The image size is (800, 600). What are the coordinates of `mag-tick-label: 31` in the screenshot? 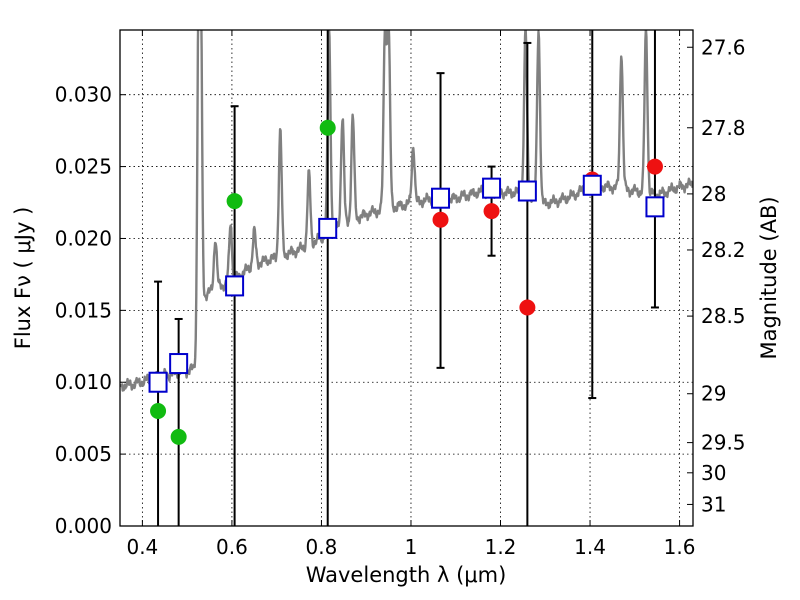 It's located at (713, 504).